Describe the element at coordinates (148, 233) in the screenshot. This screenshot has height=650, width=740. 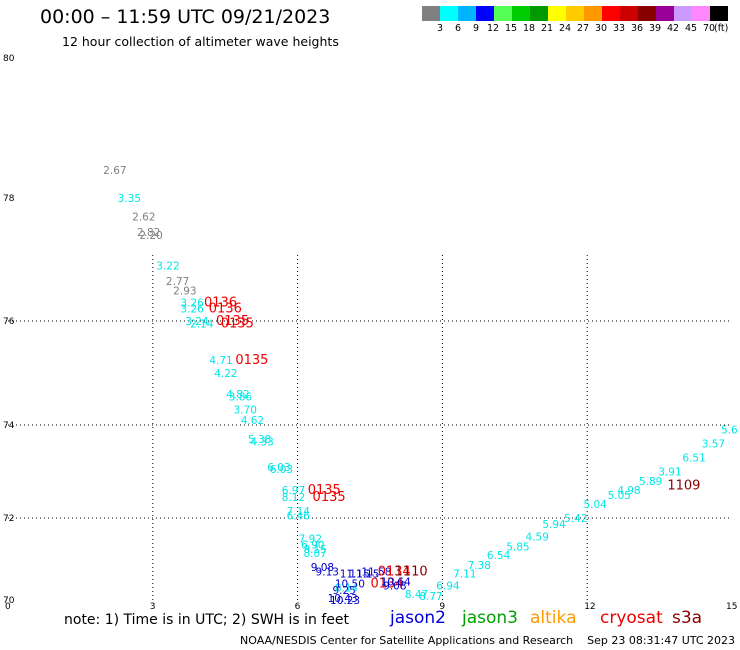
I see `wave-height-point-label: 2.82` at that location.